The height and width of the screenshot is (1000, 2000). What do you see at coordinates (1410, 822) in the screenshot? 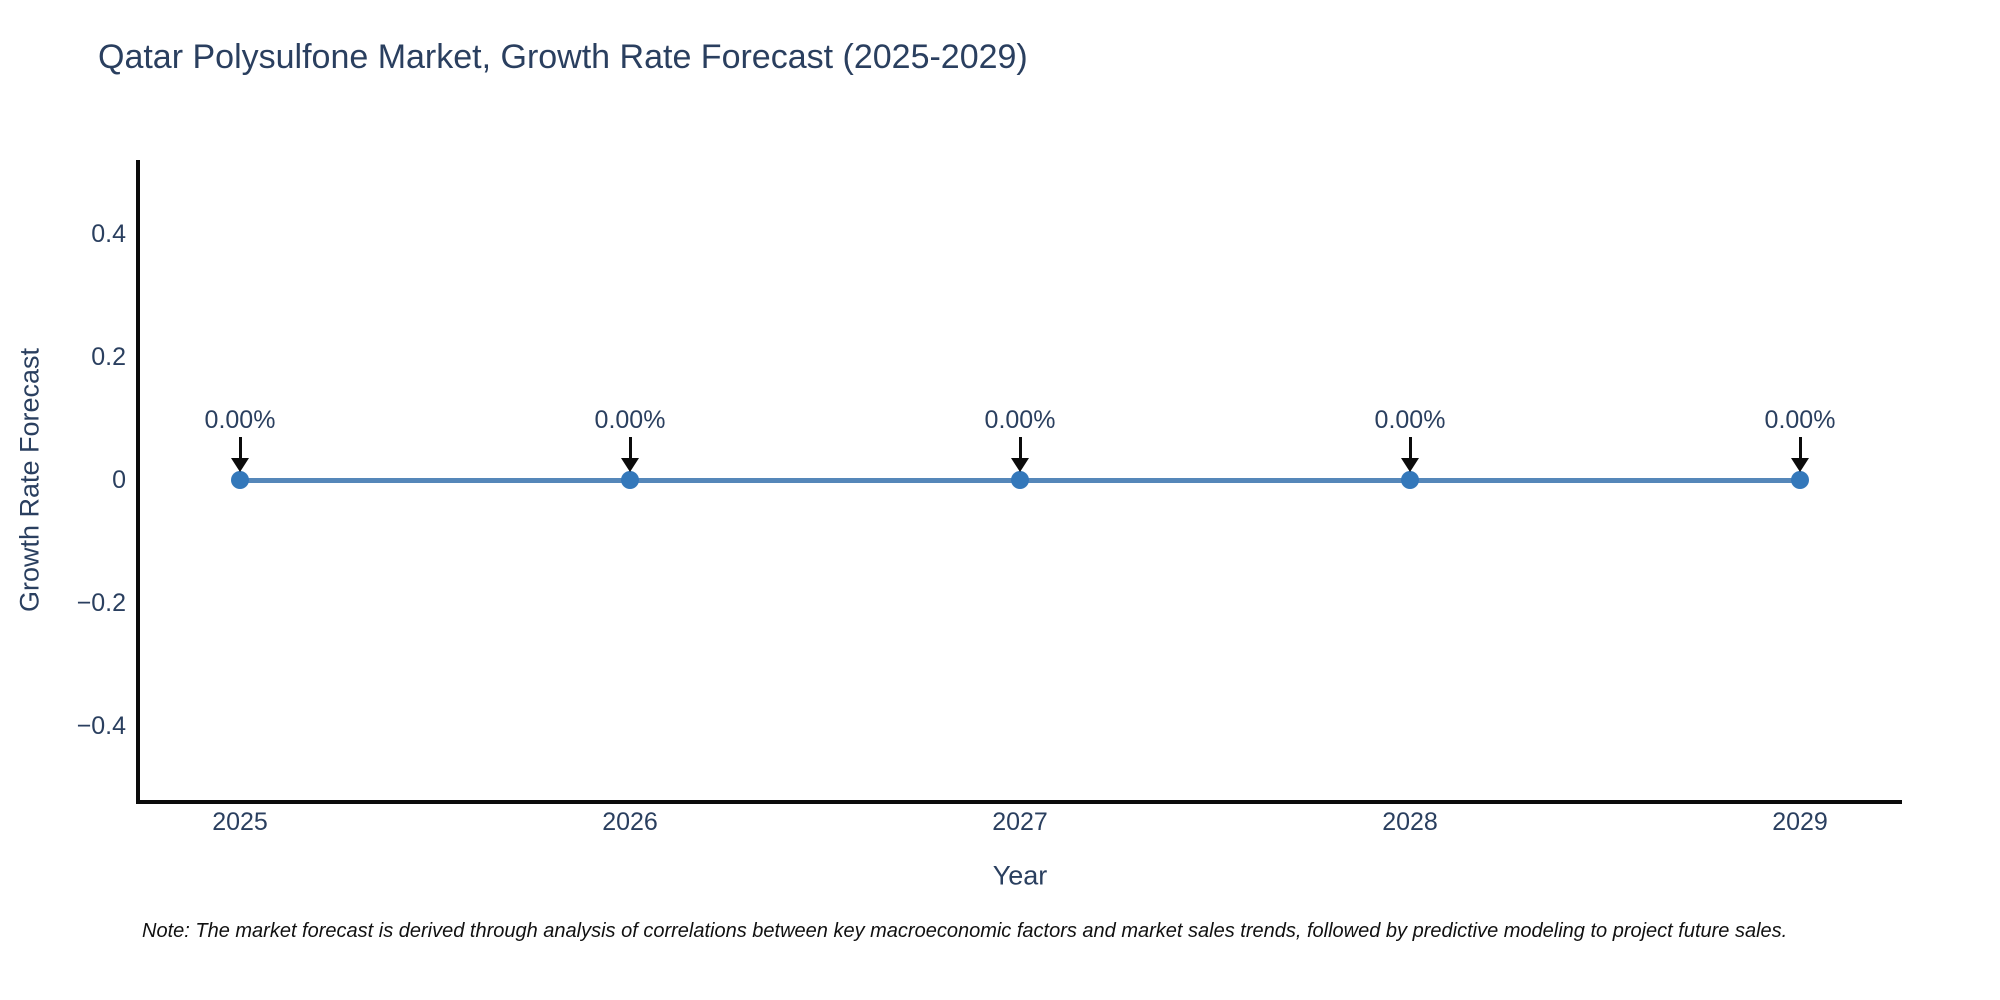
I see `x-tick-label: 2028` at bounding box center [1410, 822].